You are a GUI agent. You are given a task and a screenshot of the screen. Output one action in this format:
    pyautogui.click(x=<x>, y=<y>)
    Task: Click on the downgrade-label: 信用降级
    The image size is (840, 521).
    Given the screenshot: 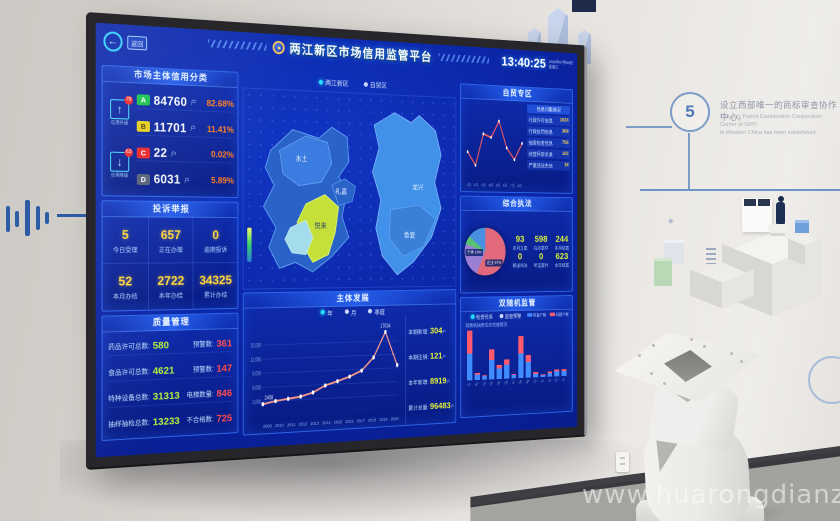 What is the action you would take?
    pyautogui.click(x=120, y=175)
    